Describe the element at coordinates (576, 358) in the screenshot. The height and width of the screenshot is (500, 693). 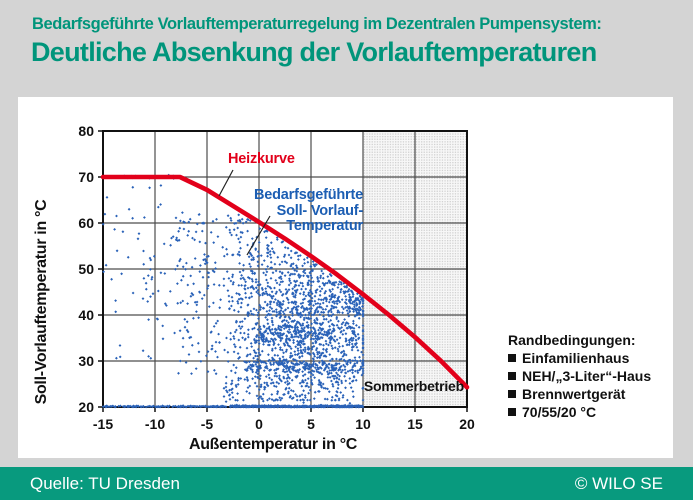
I see `legend-item-label: Einfamilienhaus` at that location.